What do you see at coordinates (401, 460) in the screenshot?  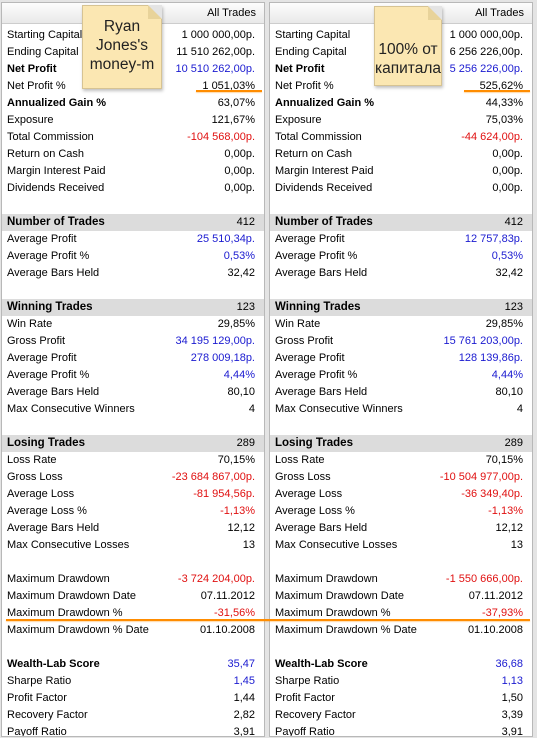 I see `stat-row-loss-rate: Loss Rate 70,15%` at bounding box center [401, 460].